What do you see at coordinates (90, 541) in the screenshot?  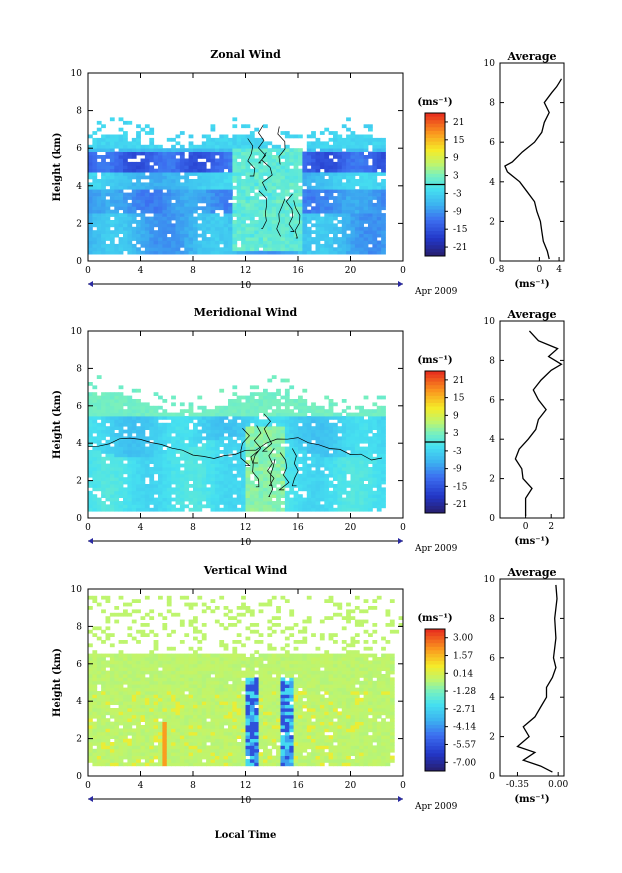 I see `date-bar-arrow` at bounding box center [90, 541].